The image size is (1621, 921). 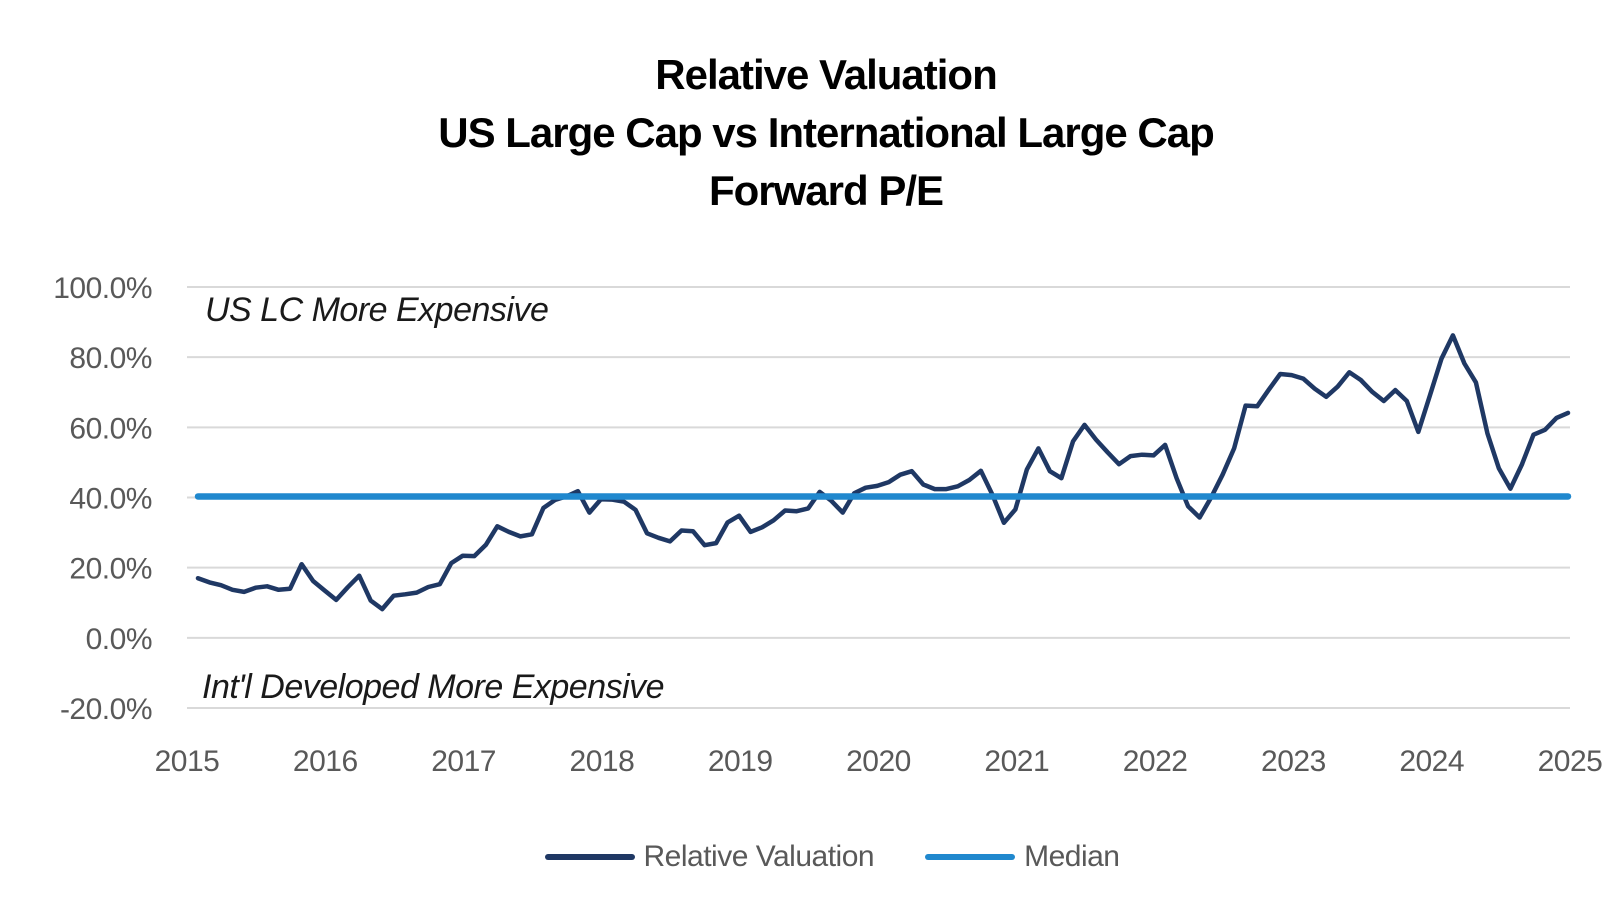 I want to click on chart-title-line-2: US Large Cap vs International Large Cap, so click(x=826, y=132).